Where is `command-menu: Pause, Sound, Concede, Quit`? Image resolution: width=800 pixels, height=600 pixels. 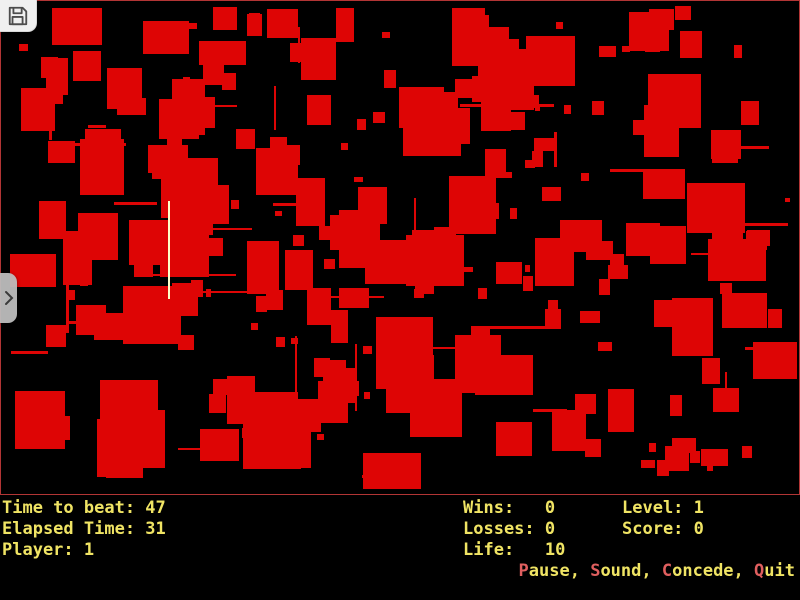
command-menu: Pause, Sound, Concede, Quit is located at coordinates (657, 571).